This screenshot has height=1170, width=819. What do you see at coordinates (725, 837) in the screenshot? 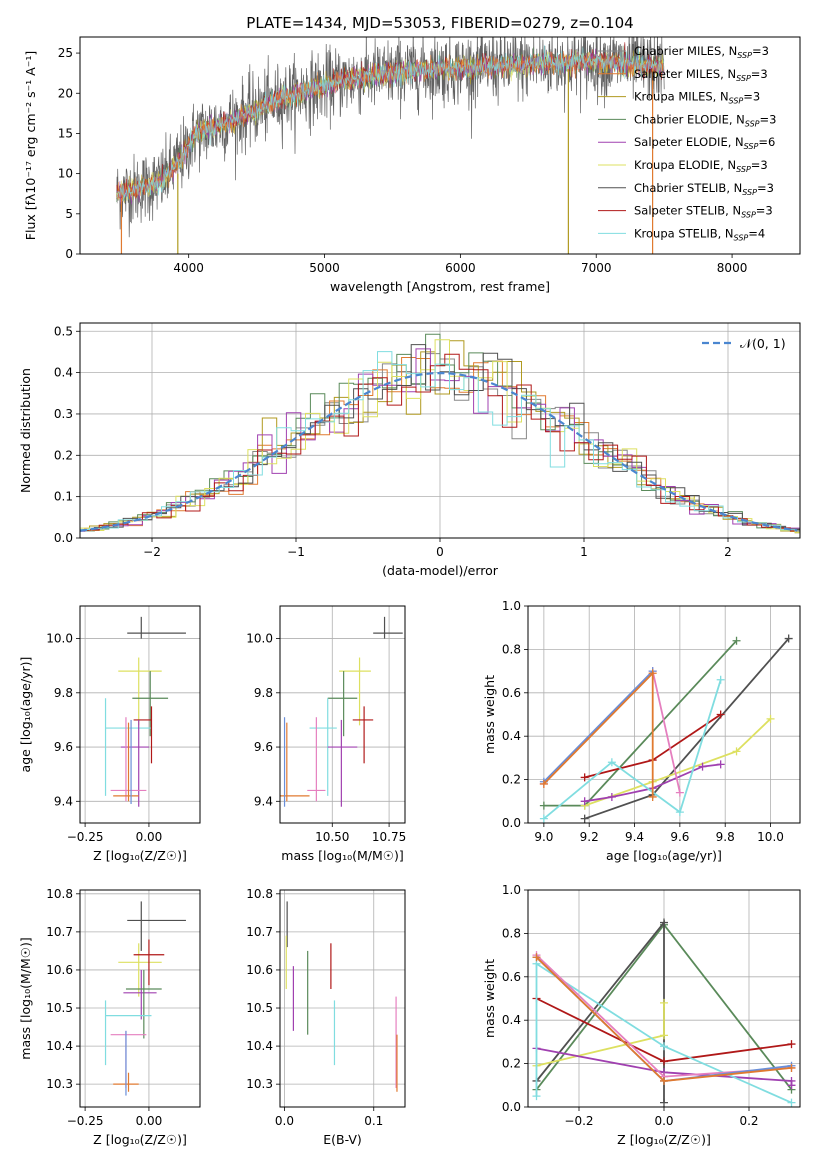
I see `x-tick-label: 9.8` at bounding box center [725, 837].